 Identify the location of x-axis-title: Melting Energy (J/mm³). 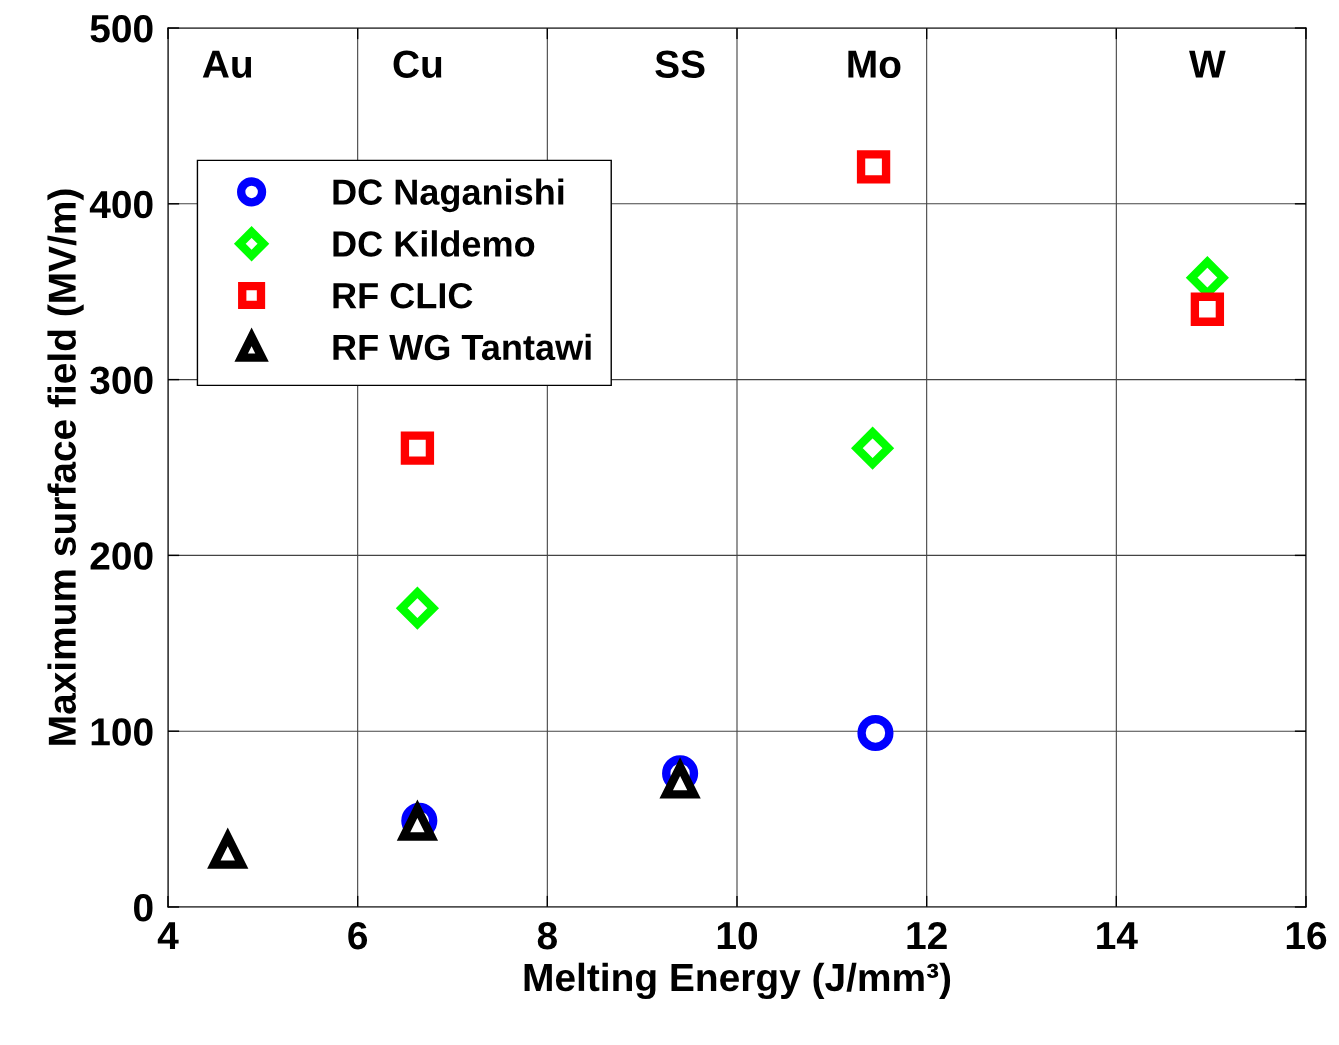
(737, 981).